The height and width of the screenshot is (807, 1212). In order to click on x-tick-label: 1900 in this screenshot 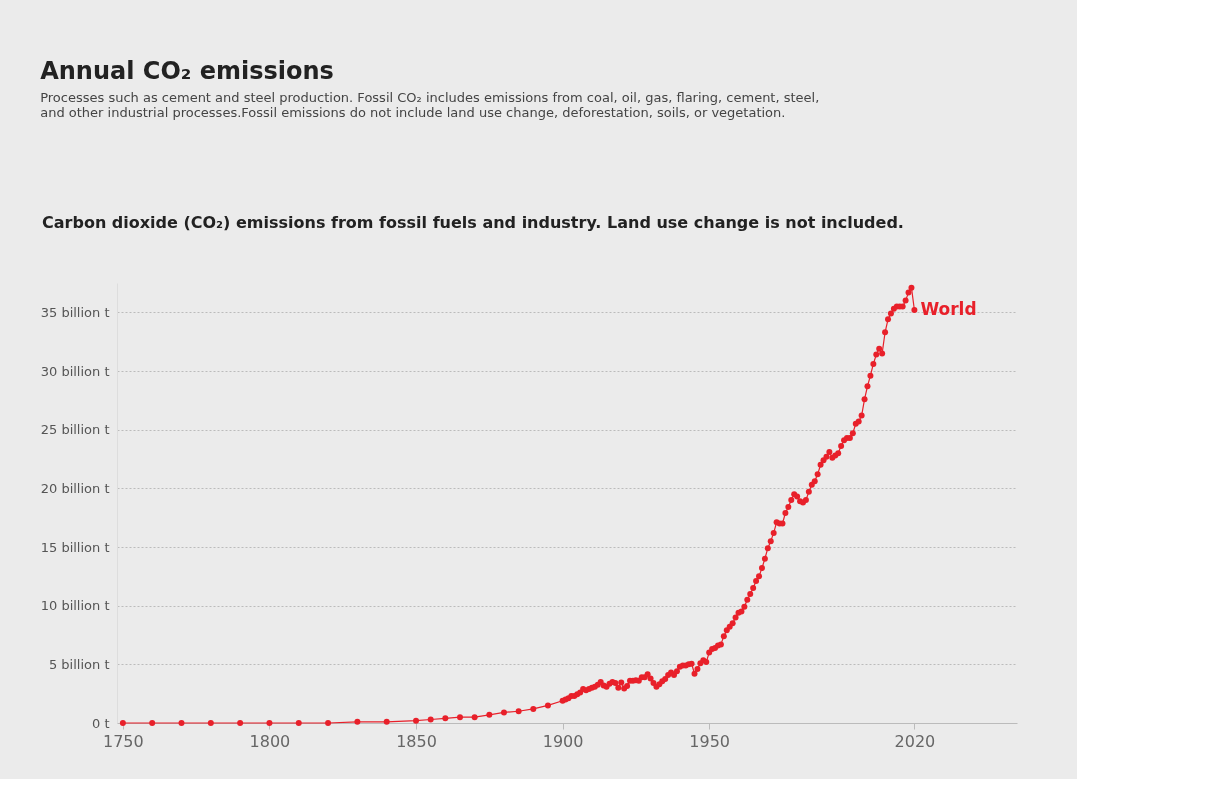, I will do `click(563, 741)`.